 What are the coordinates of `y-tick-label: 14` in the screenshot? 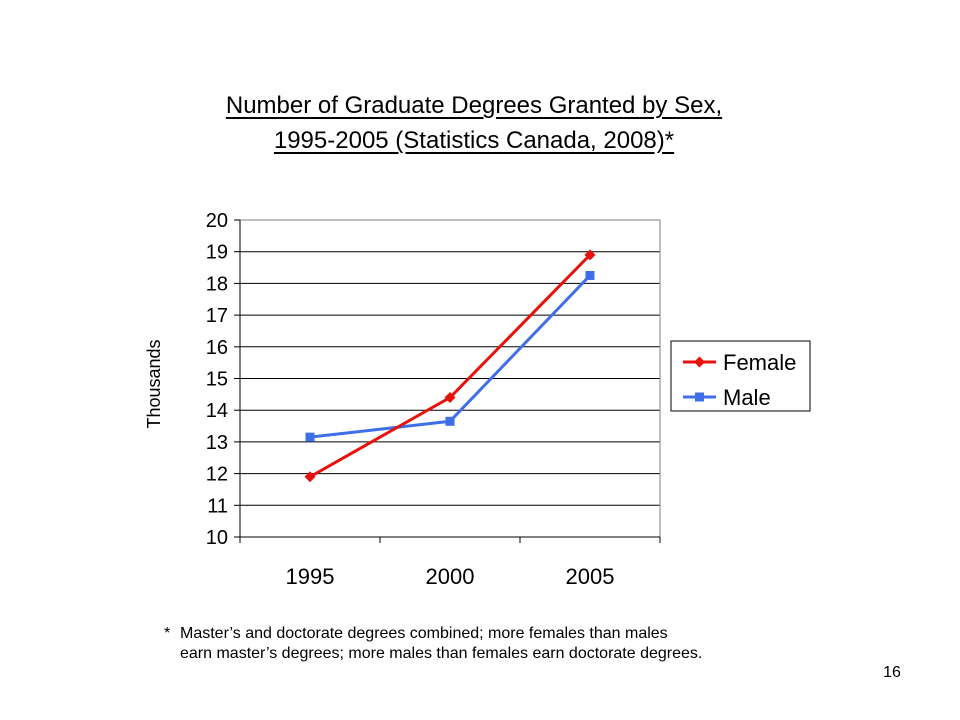 It's located at (217, 411).